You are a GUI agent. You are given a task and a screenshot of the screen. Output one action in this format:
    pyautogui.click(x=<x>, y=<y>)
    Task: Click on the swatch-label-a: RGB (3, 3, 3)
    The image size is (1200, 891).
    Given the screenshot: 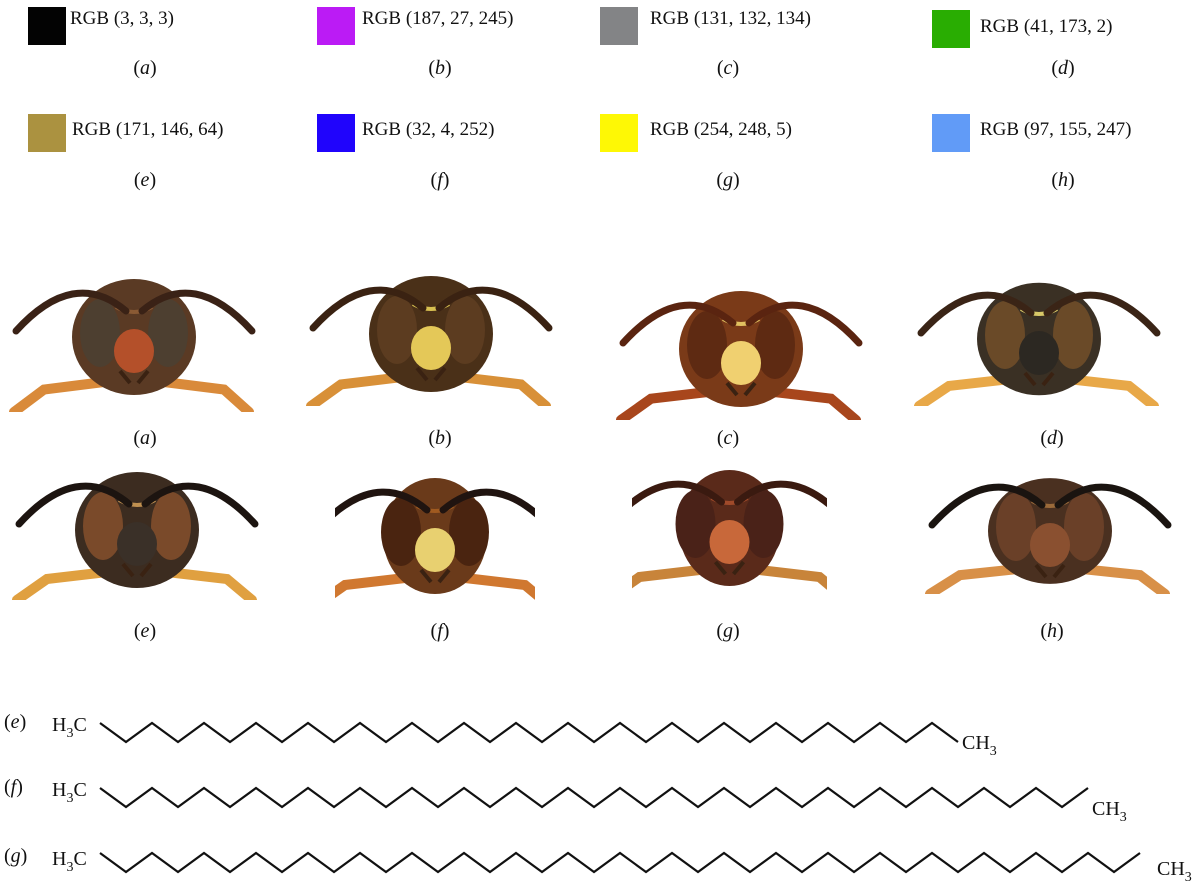 What is the action you would take?
    pyautogui.click(x=122, y=18)
    